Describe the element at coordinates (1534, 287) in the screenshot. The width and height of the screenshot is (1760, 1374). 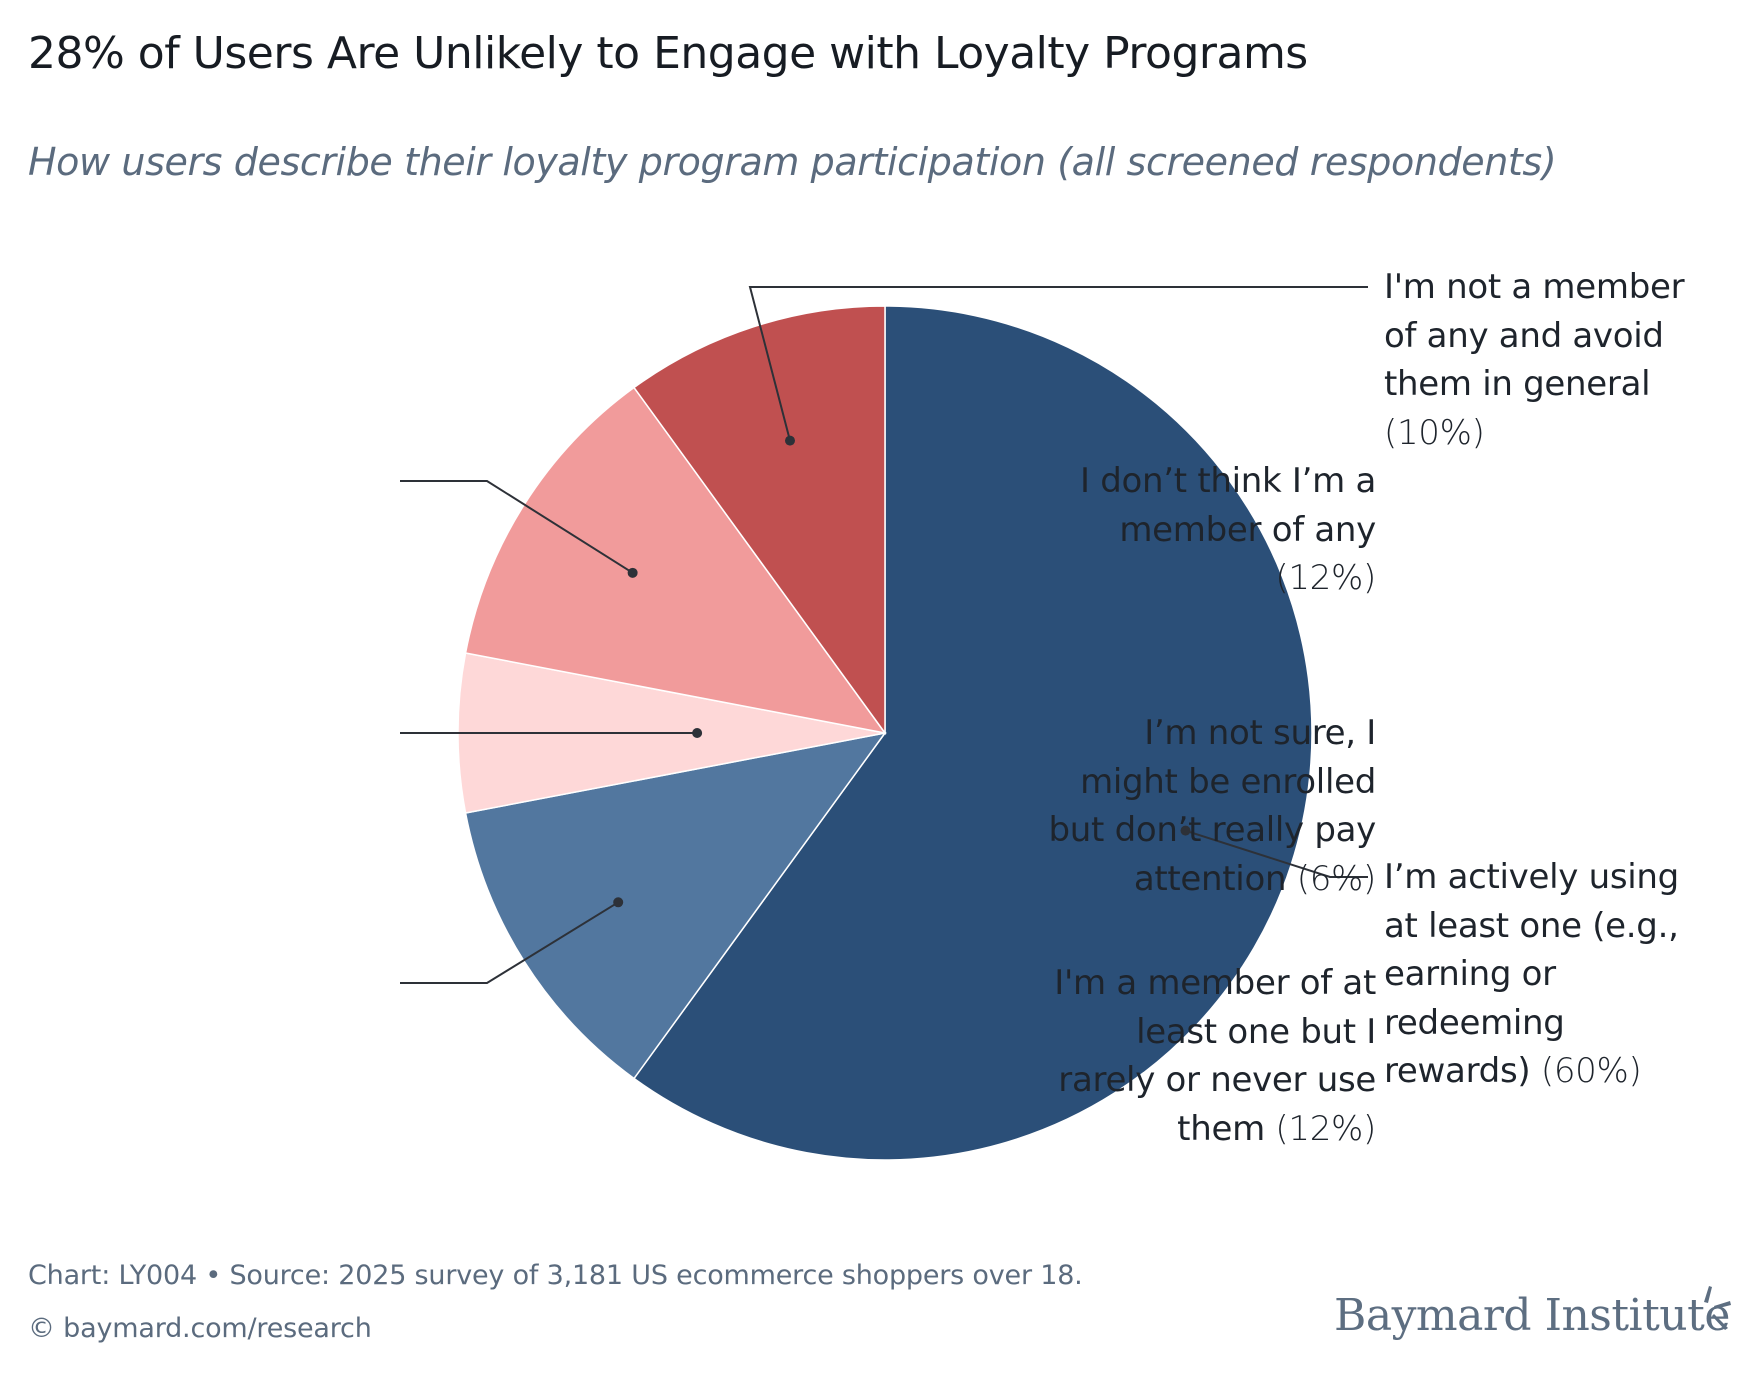
I see `slice-label-text: I'm not a member` at that location.